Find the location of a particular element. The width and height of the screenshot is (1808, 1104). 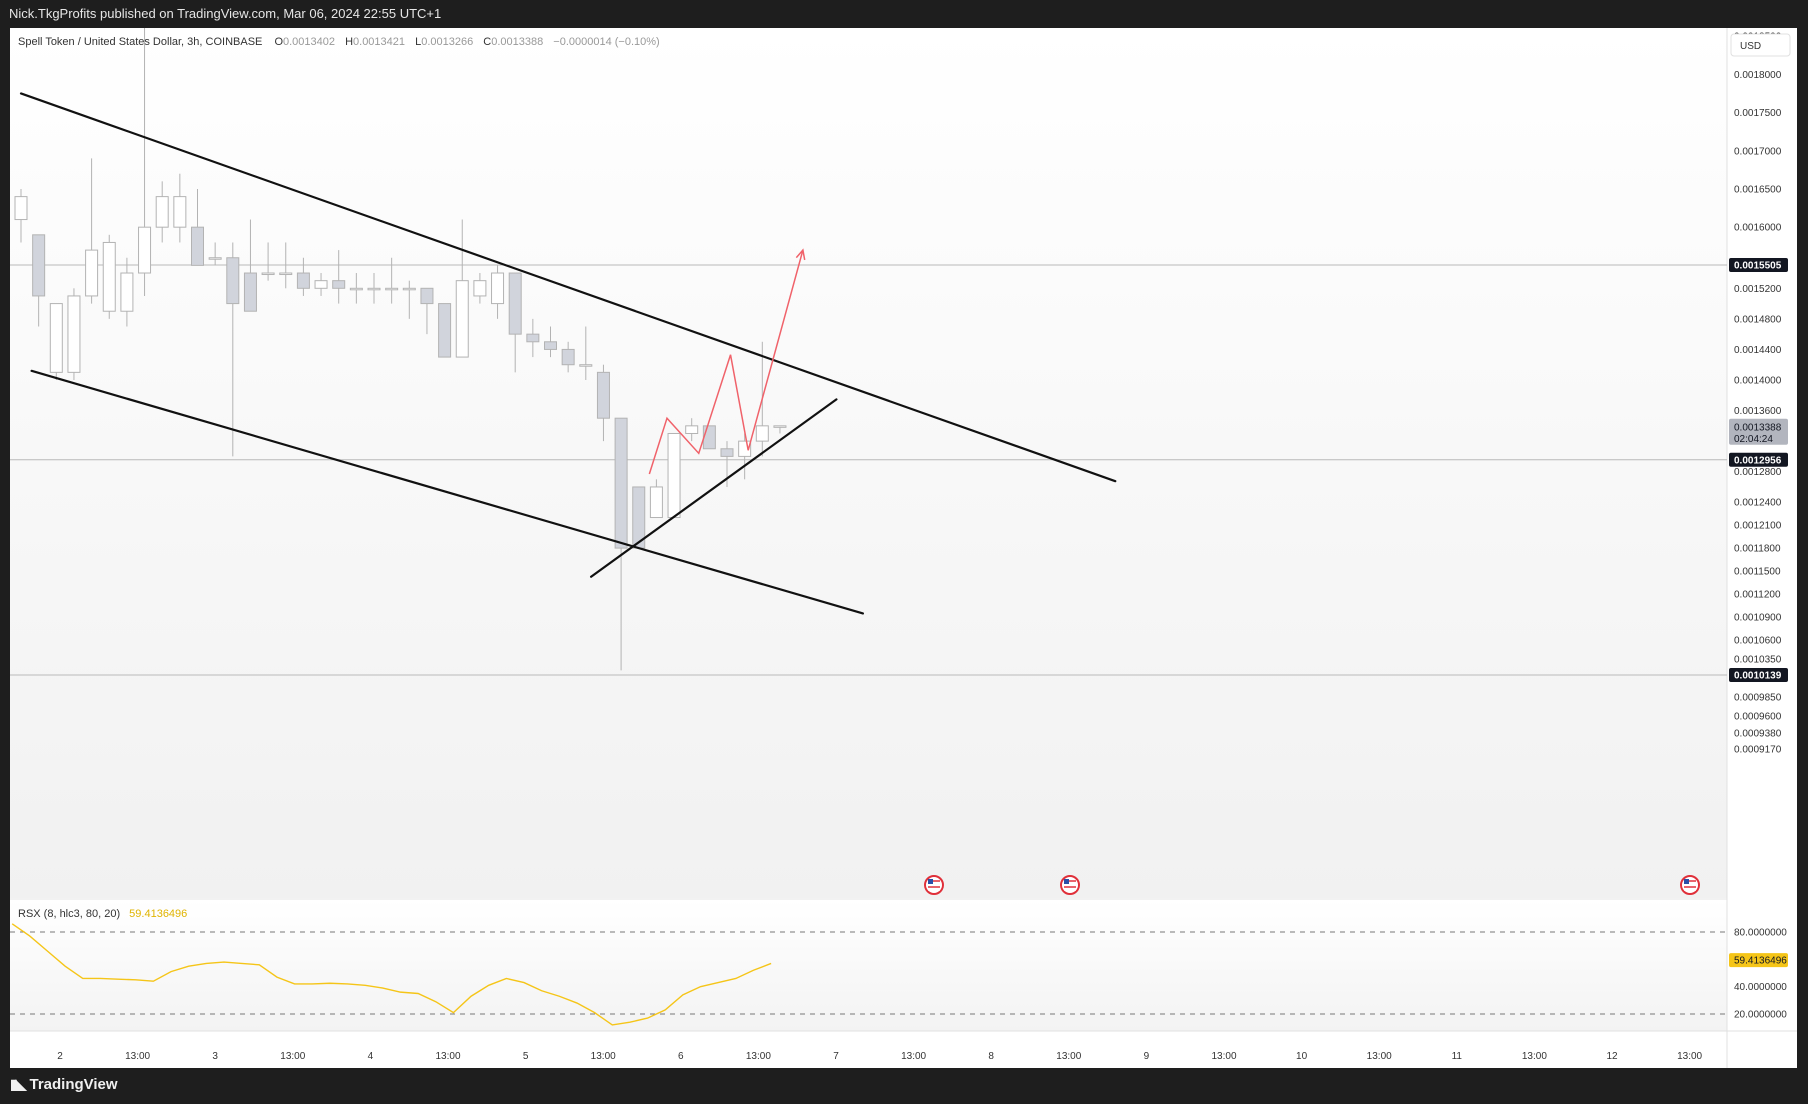

price-label-badge: 0.0015505 is located at coordinates (1758, 265).